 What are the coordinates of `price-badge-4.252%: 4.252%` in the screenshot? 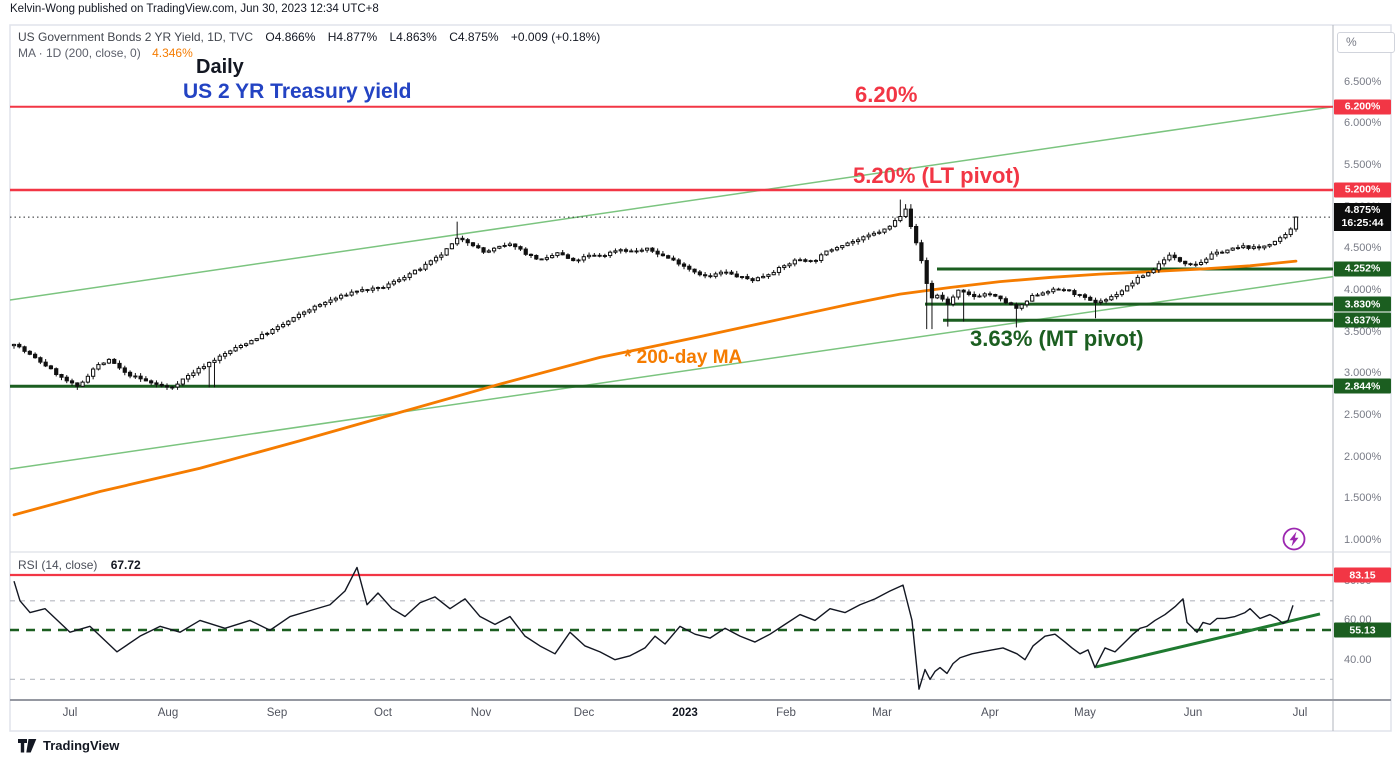 It's located at (1362, 269).